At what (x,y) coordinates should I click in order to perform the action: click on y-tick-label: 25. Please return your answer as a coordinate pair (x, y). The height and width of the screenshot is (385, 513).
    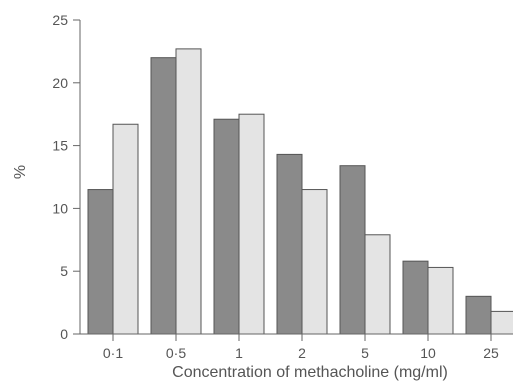
    Looking at the image, I should click on (60, 20).